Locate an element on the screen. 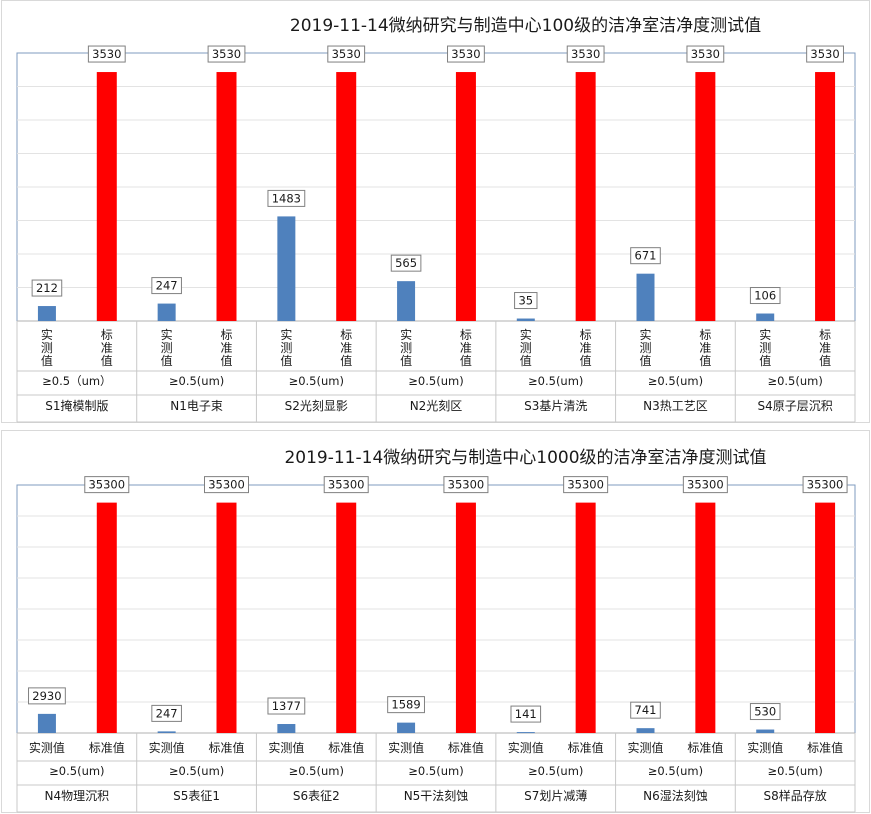  data-label: 671 is located at coordinates (646, 256).